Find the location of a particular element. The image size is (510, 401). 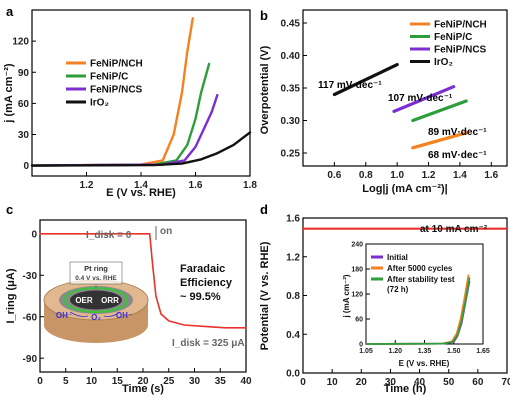

chart-a-ytick-label: 120 is located at coordinates (20, 42).